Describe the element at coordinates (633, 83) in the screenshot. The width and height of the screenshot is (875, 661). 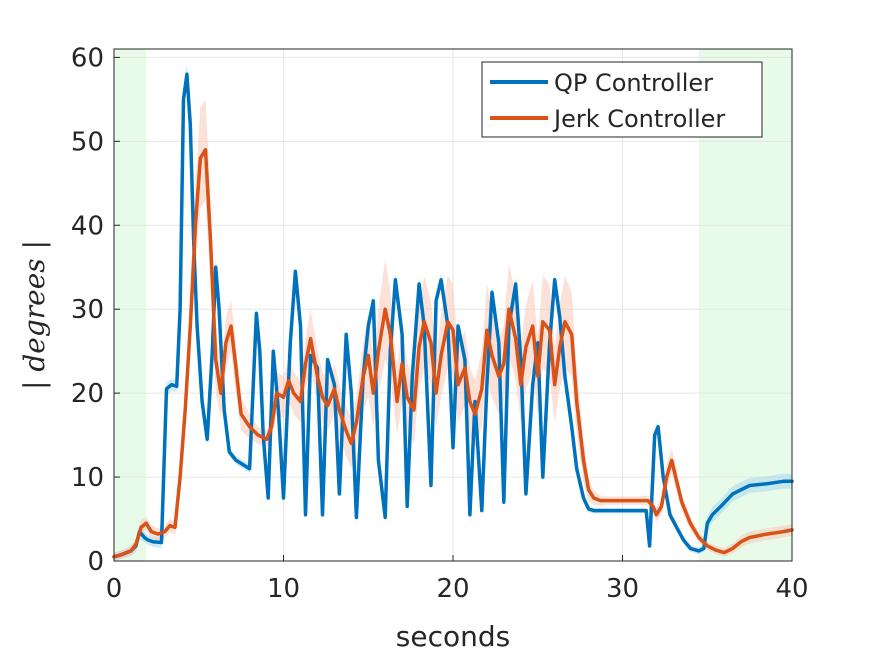
I see `legend-label-qp-controller: QP Controller` at that location.